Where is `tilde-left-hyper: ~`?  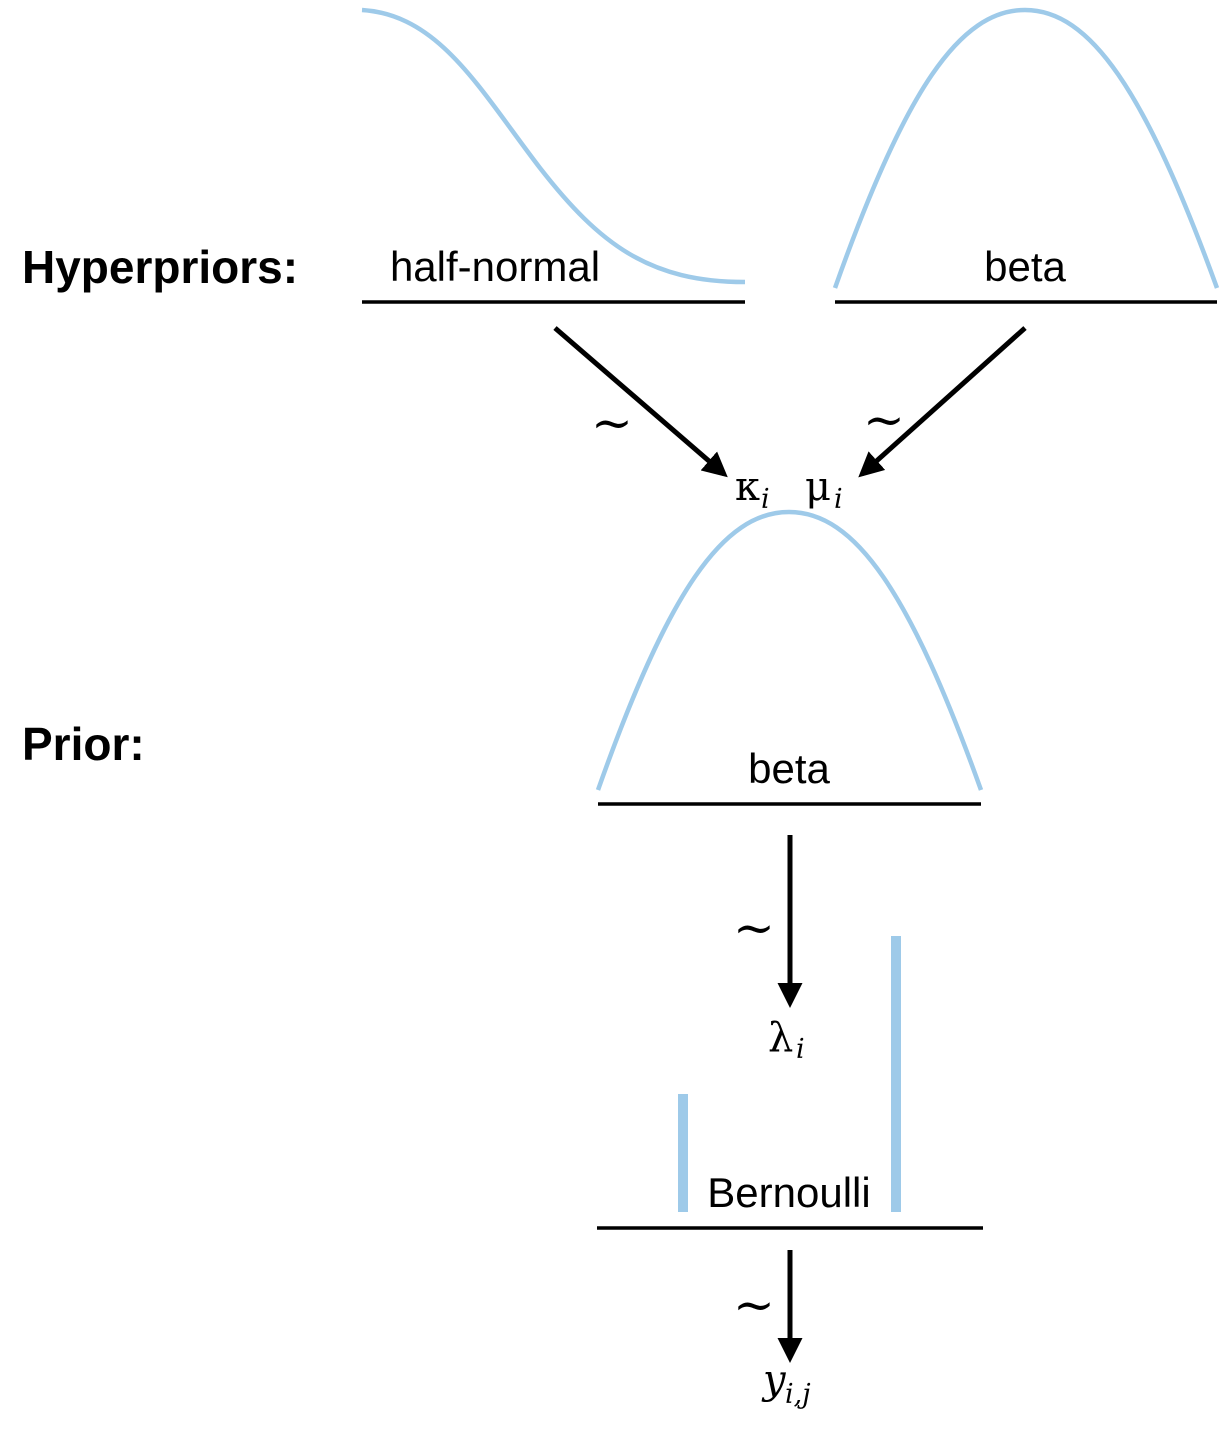 tilde-left-hyper: ~ is located at coordinates (612, 423).